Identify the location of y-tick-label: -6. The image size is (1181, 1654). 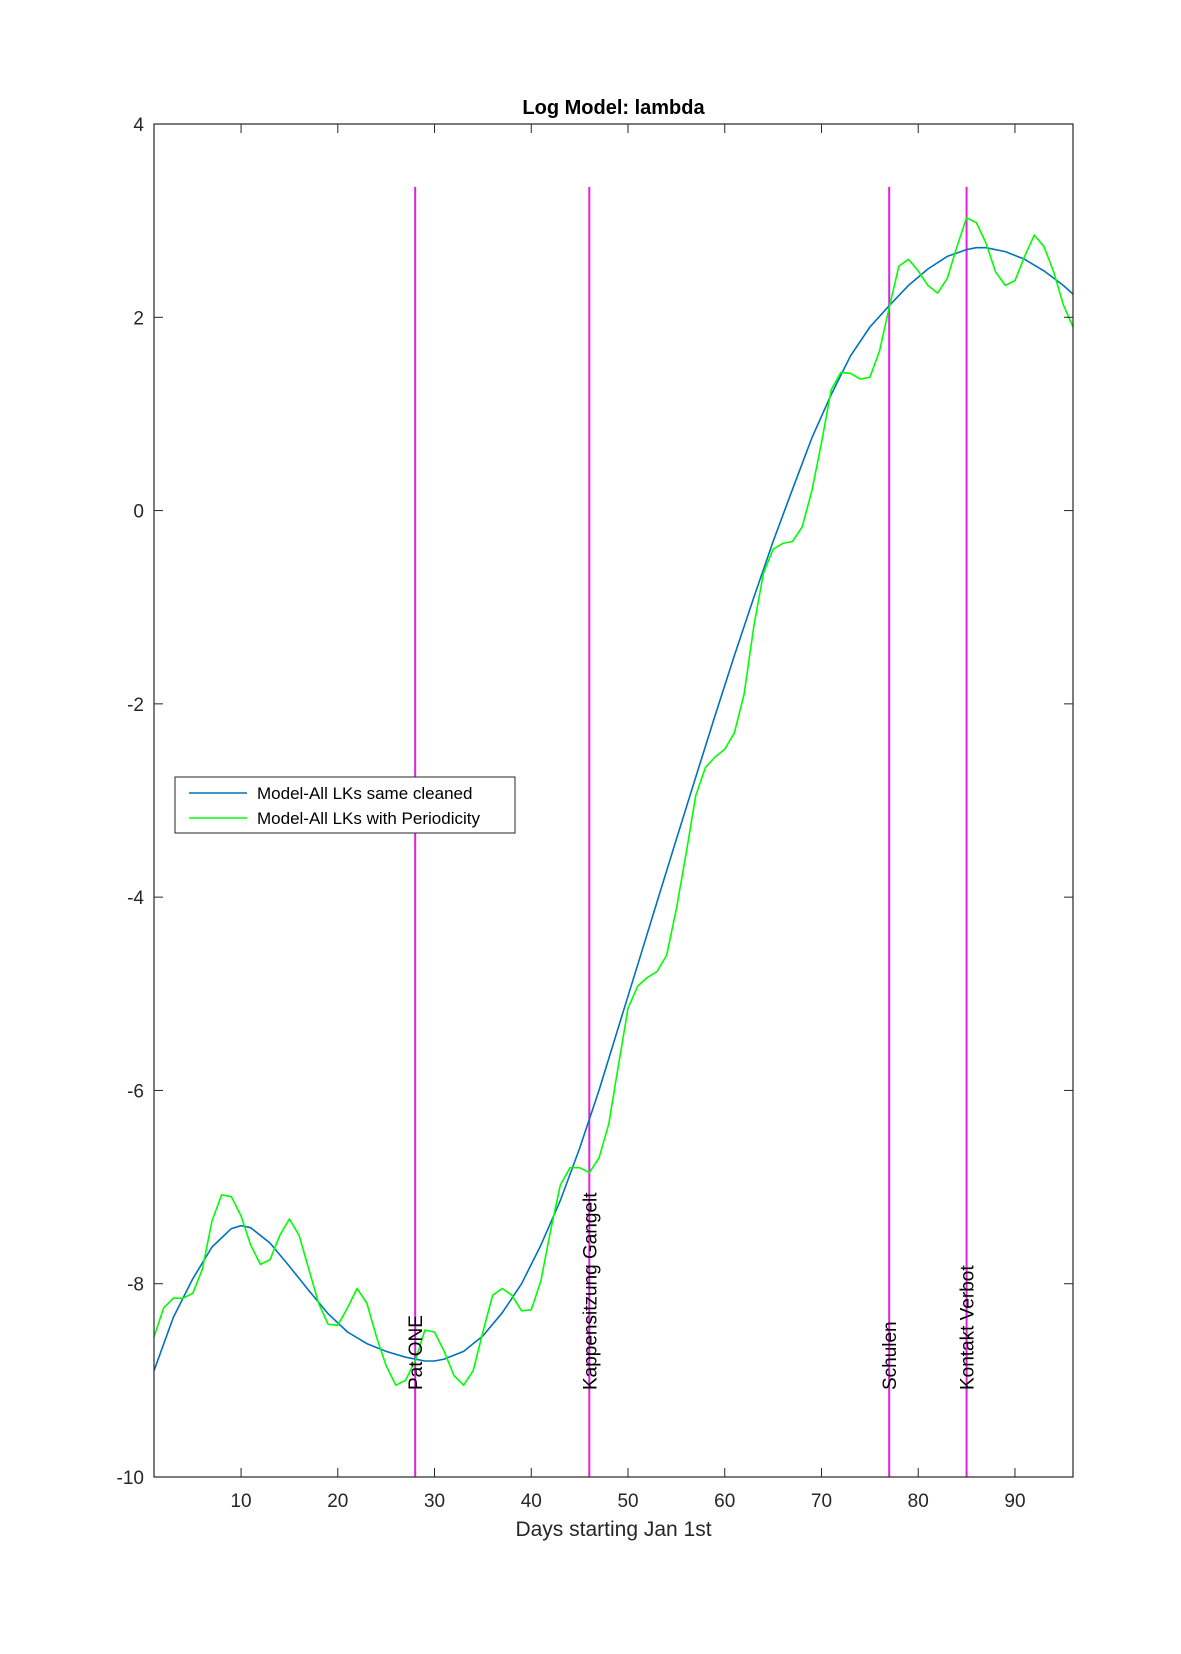
(135, 1091).